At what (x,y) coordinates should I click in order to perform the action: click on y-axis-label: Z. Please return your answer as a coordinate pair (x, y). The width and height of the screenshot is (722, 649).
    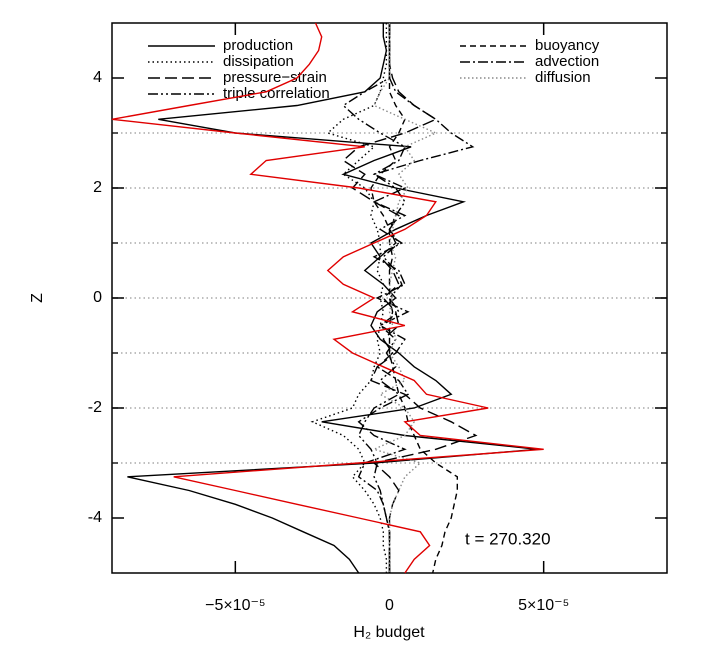
    Looking at the image, I should click on (37, 298).